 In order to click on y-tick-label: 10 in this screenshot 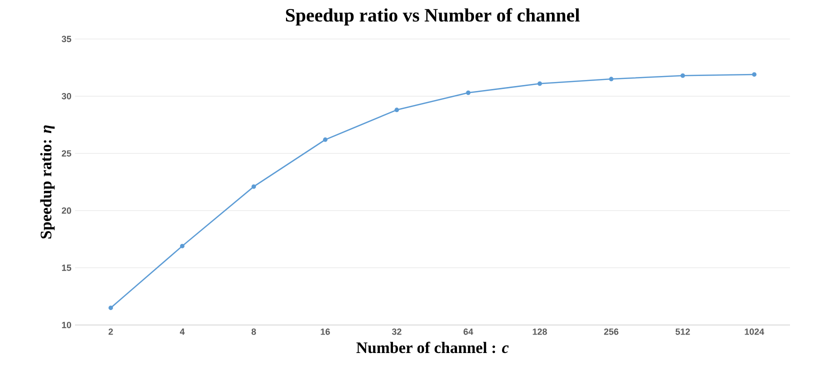, I will do `click(67, 325)`.